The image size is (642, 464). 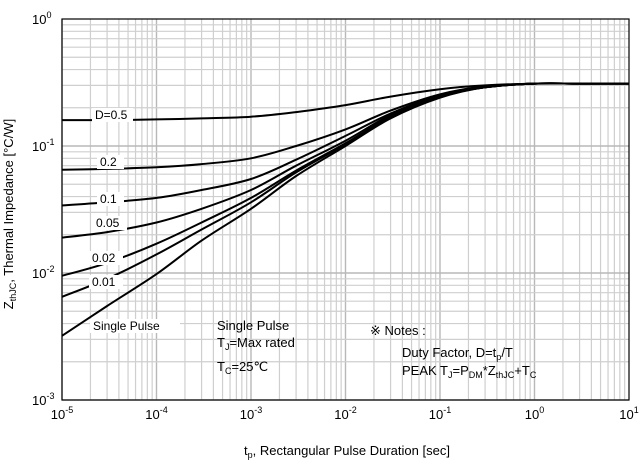 I want to click on curve-labels: D=0.5 0.2 0.1 0.05 0.02 0.01 Single Pulse, so click(x=134, y=220).